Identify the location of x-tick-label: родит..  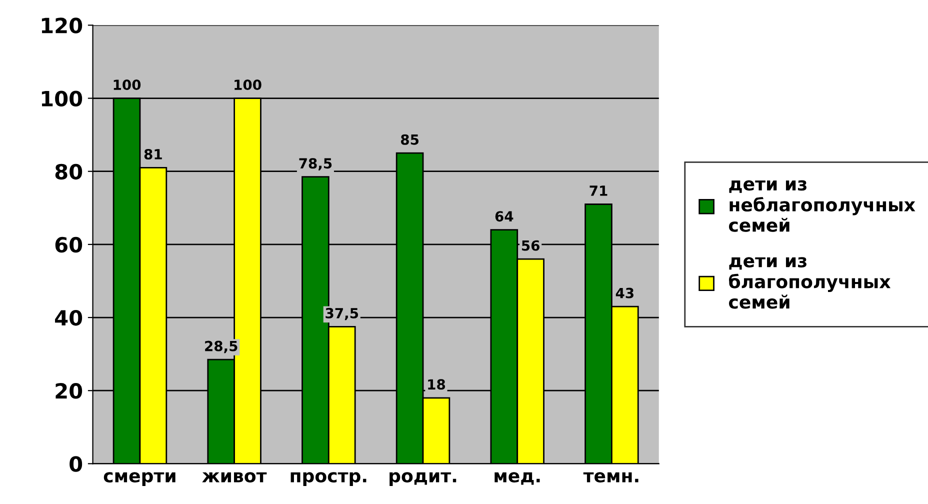
(423, 479).